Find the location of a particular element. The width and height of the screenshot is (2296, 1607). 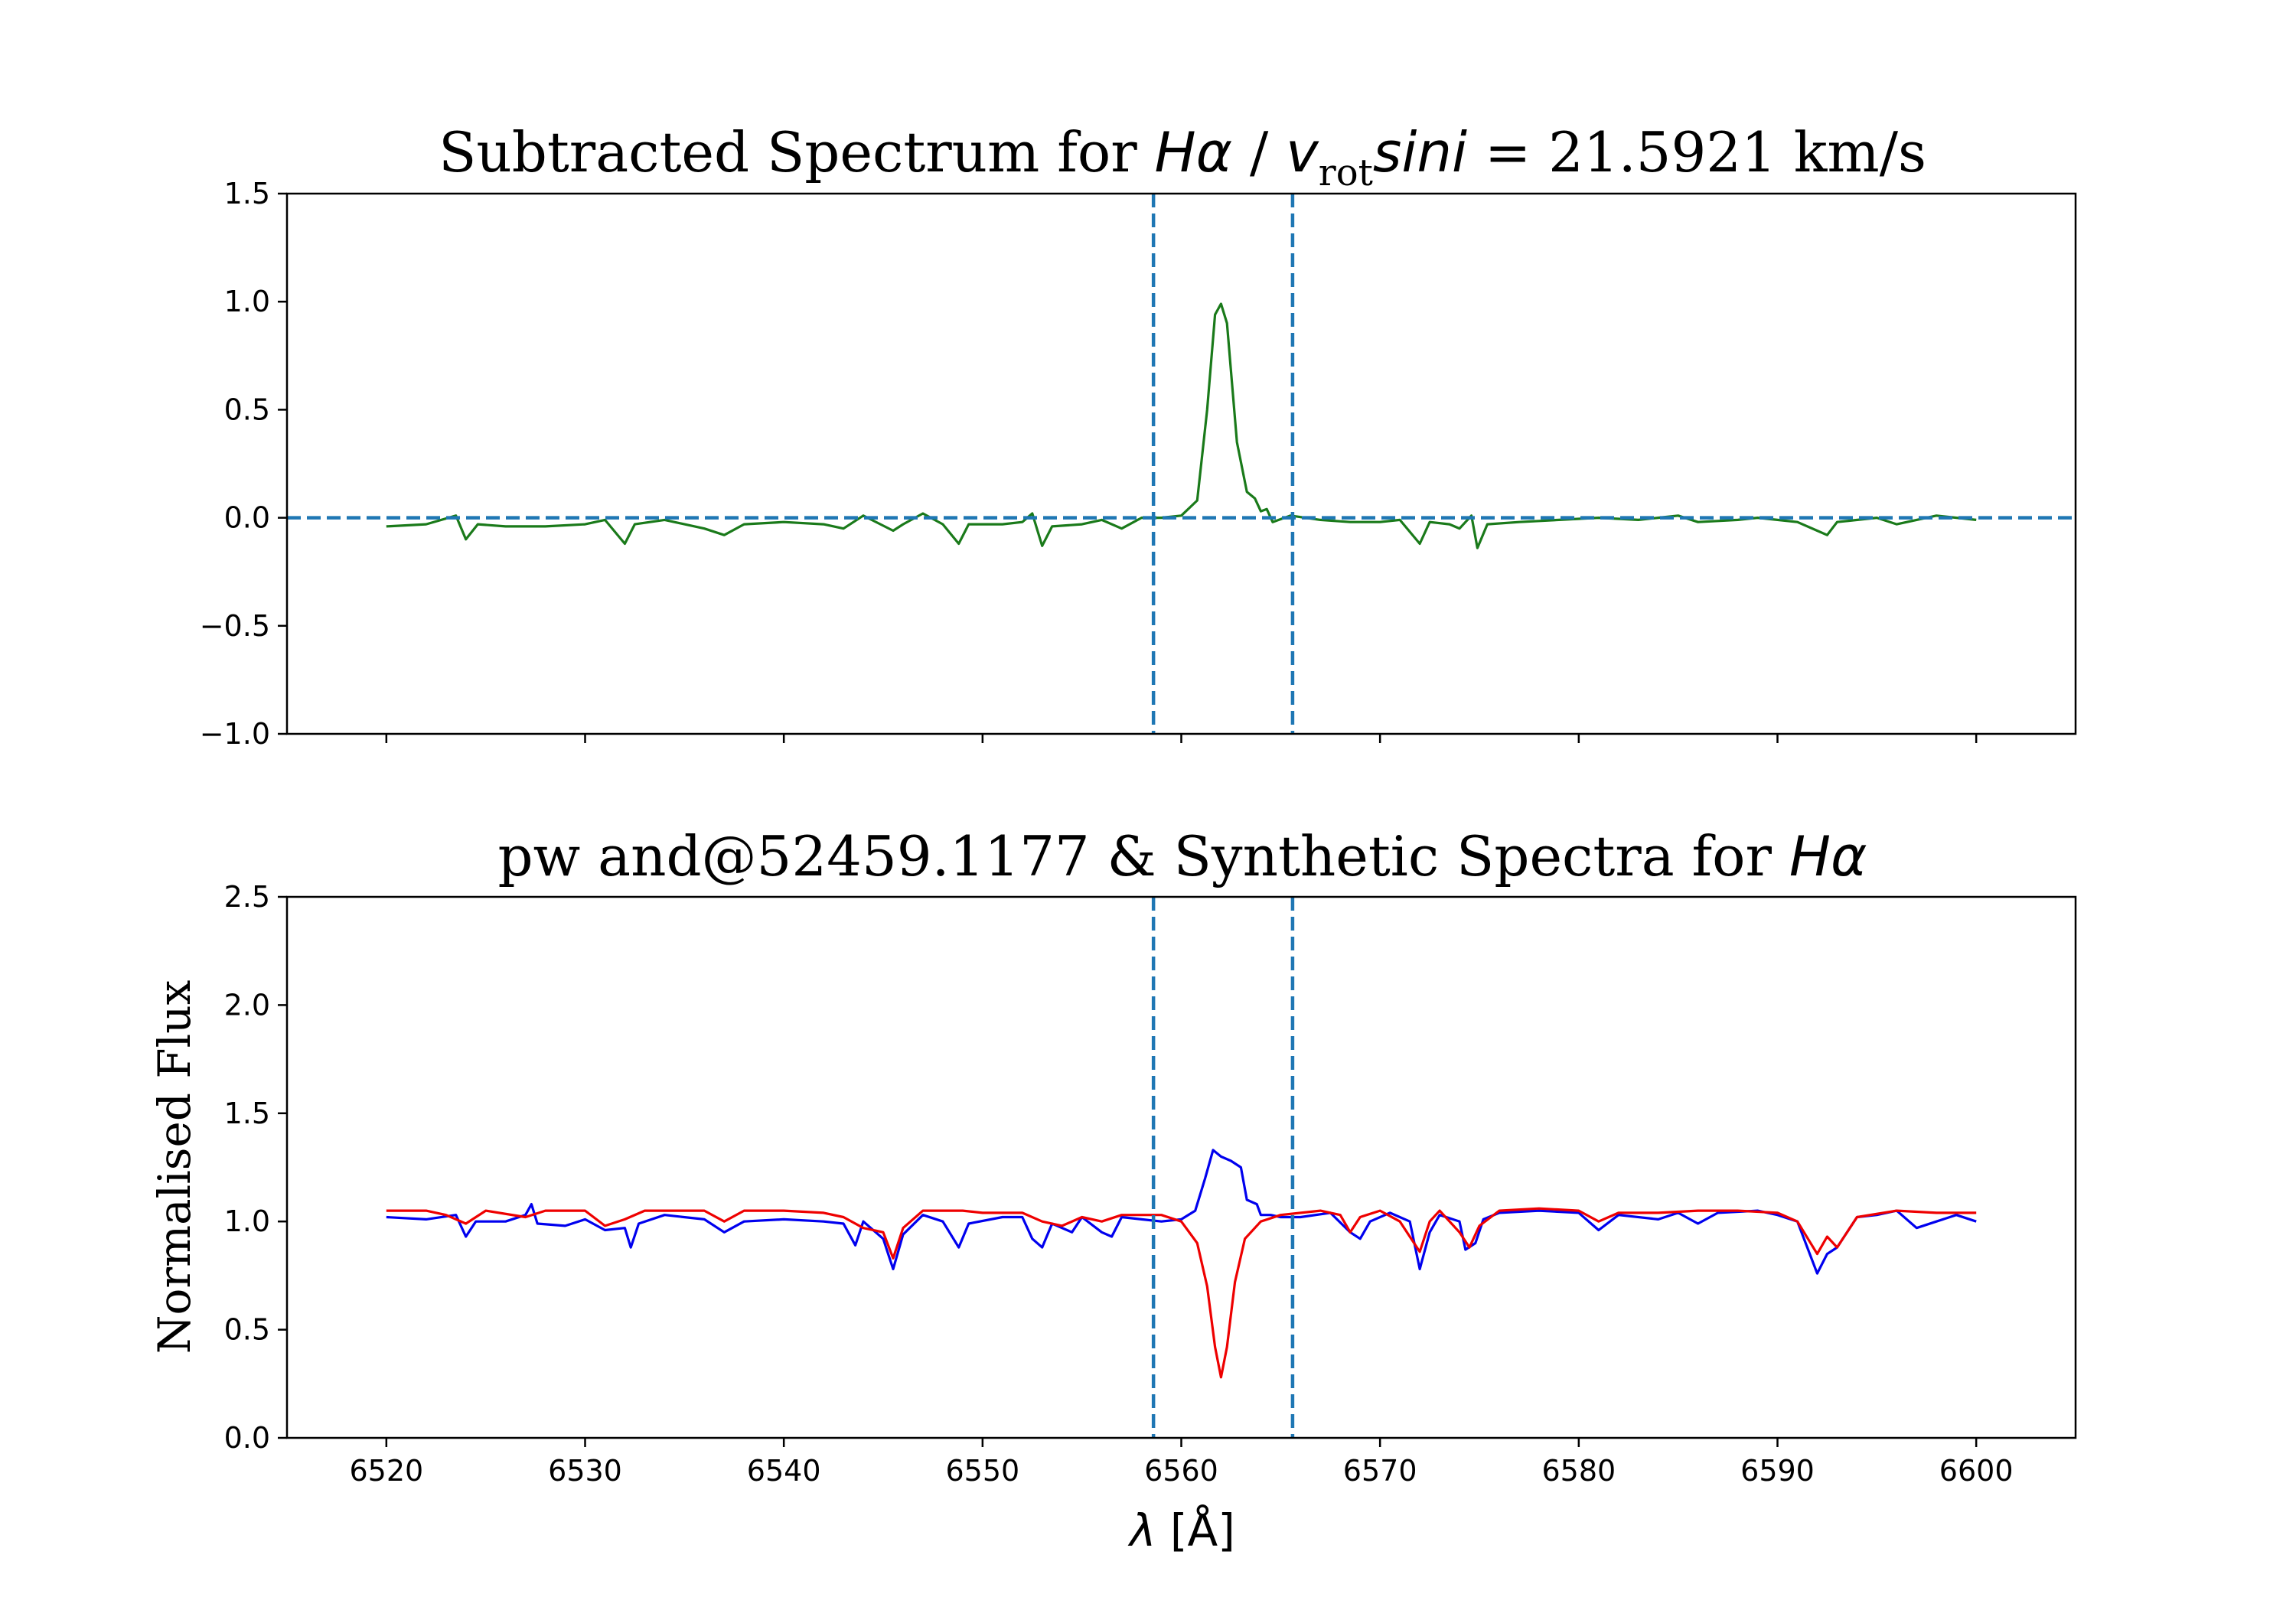

bottom-xtick-label: 6570 is located at coordinates (1380, 1471).